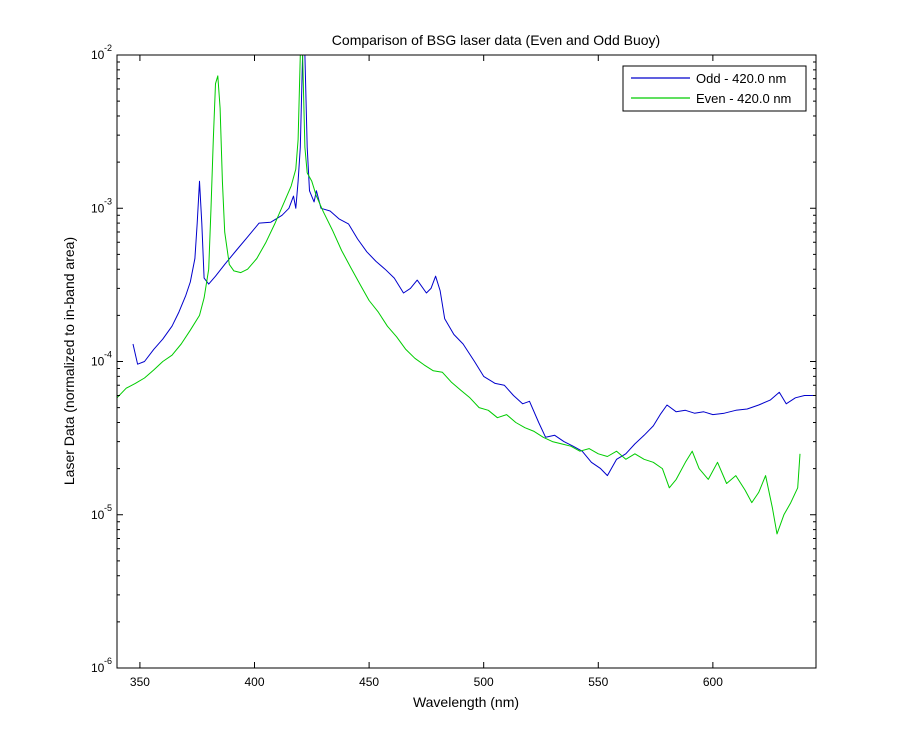 Image resolution: width=900 pixels, height=755 pixels. Describe the element at coordinates (713, 682) in the screenshot. I see `x-tick-label: 600` at that location.